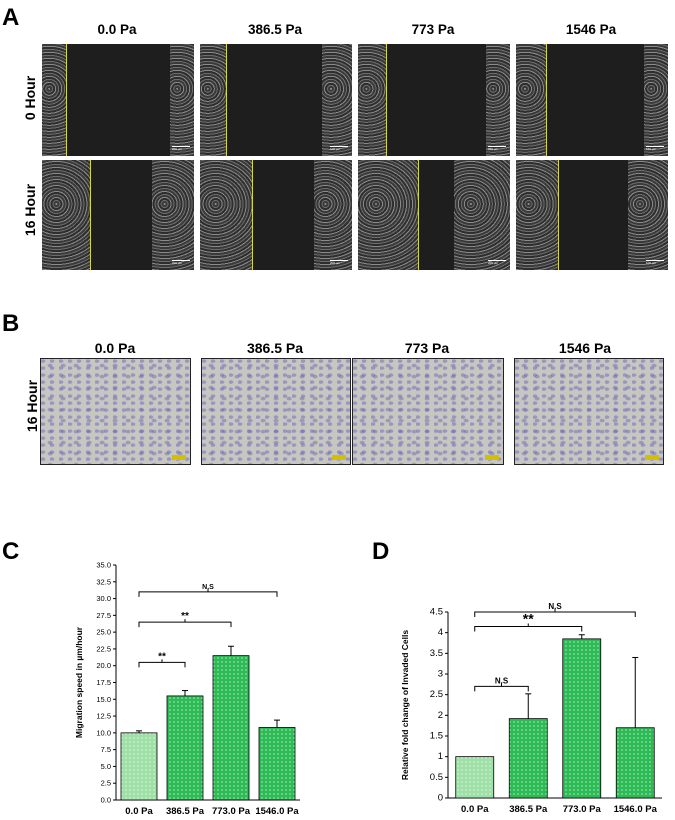 The height and width of the screenshot is (820, 675). Describe the element at coordinates (381, 551) in the screenshot. I see `panel-d-letter: D` at that location.